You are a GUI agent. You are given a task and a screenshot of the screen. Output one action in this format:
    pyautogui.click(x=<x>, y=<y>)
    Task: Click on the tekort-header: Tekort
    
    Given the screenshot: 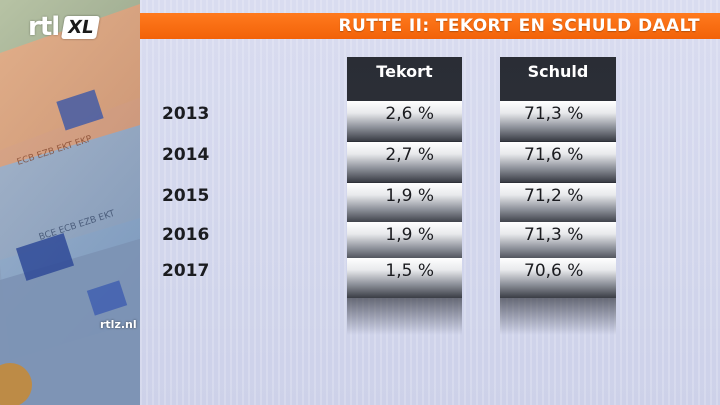 What is the action you would take?
    pyautogui.click(x=404, y=71)
    